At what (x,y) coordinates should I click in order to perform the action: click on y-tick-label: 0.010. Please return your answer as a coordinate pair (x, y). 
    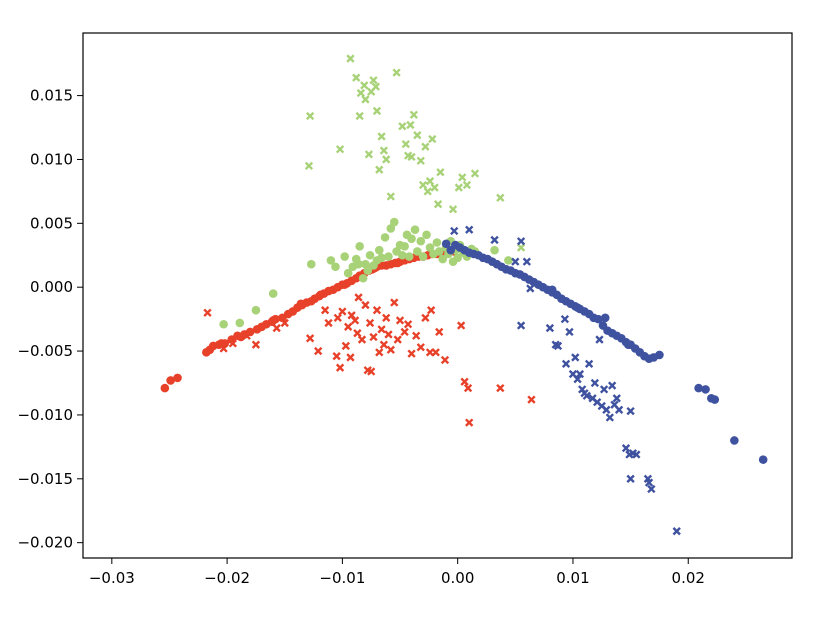
    Looking at the image, I should click on (51, 159).